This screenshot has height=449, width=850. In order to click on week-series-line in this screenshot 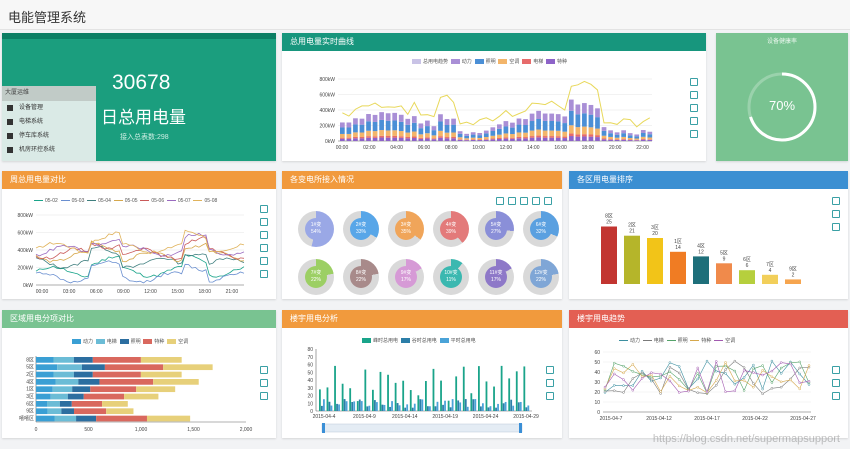, I will do `click(140, 272)`.